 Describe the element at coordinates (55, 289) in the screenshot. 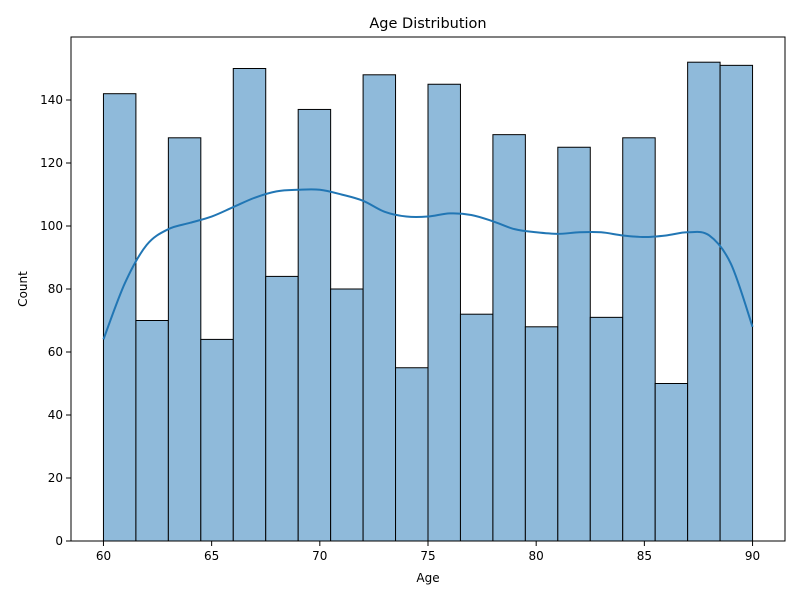

I see `y-tick-label: 80` at that location.